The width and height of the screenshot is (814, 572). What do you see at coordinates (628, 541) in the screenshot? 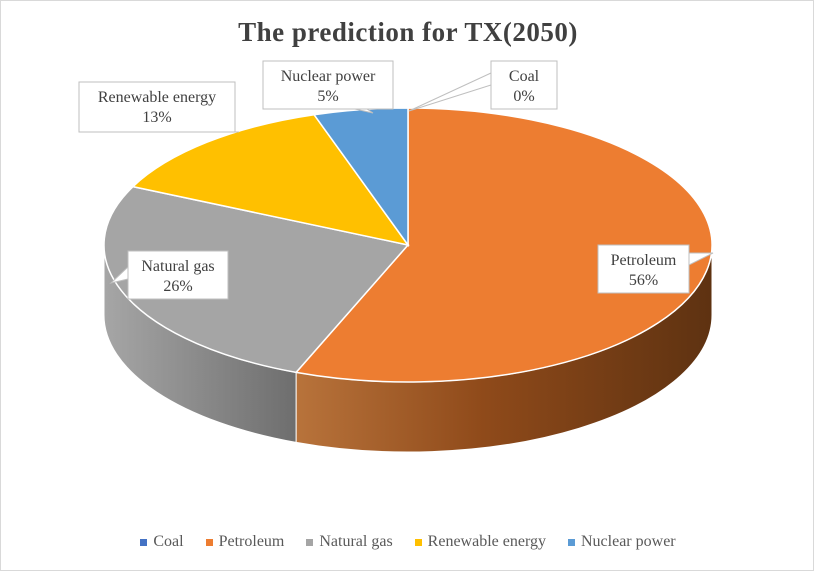
I see `legend-label: Nuclear power` at bounding box center [628, 541].